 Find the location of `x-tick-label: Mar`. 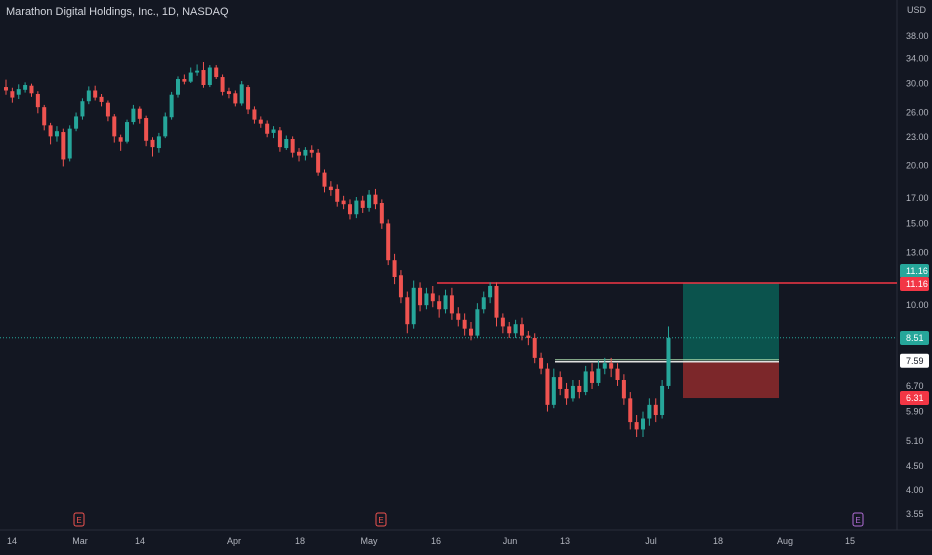

x-tick-label: Mar is located at coordinates (80, 541).